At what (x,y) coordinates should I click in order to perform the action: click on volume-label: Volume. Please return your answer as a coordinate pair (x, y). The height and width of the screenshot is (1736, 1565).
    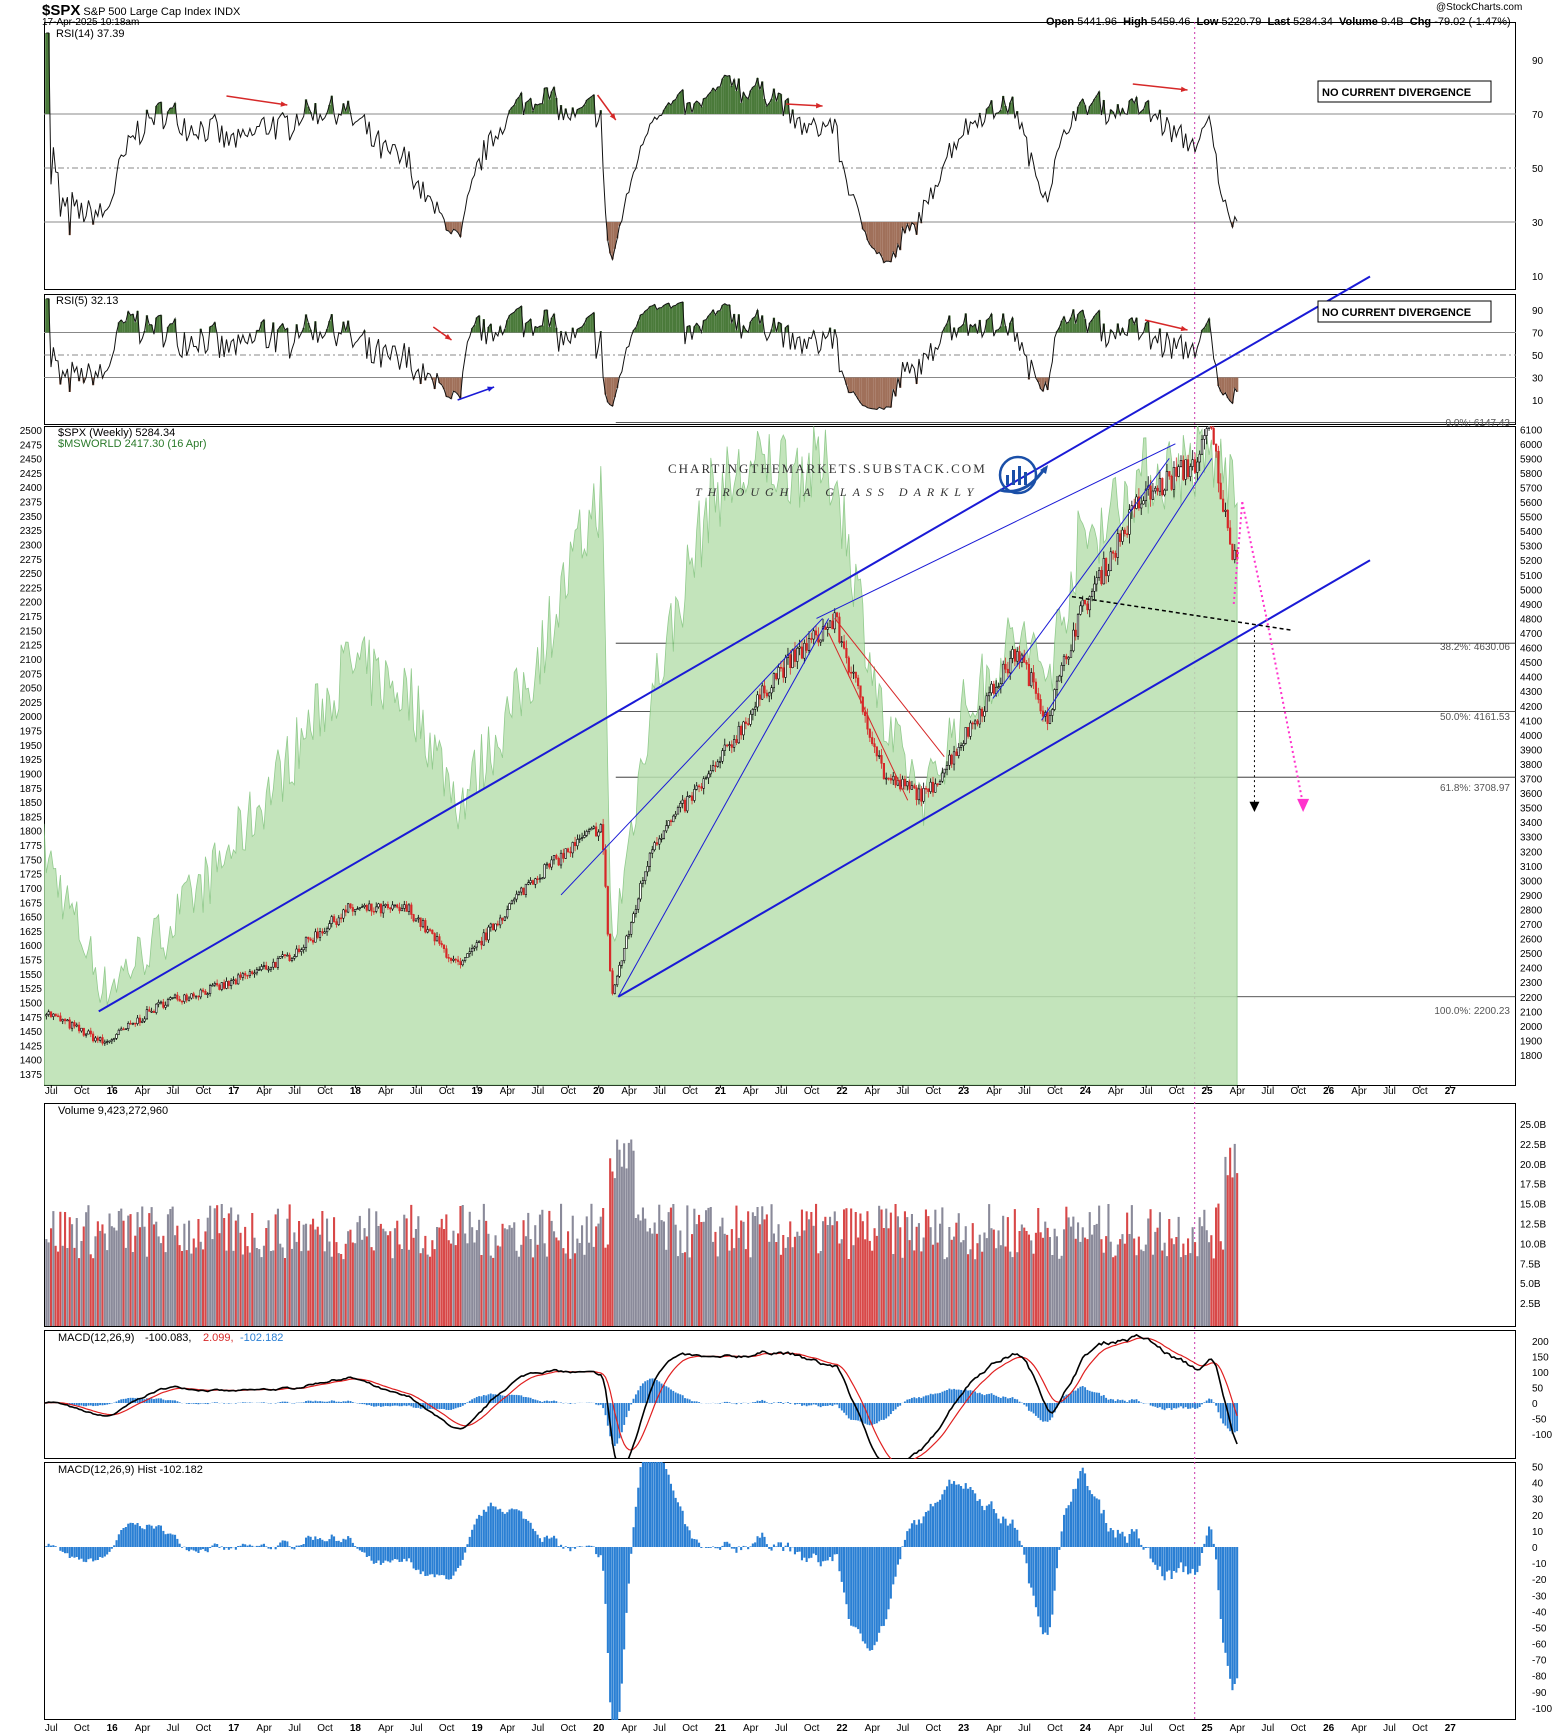
    Looking at the image, I should click on (1358, 22).